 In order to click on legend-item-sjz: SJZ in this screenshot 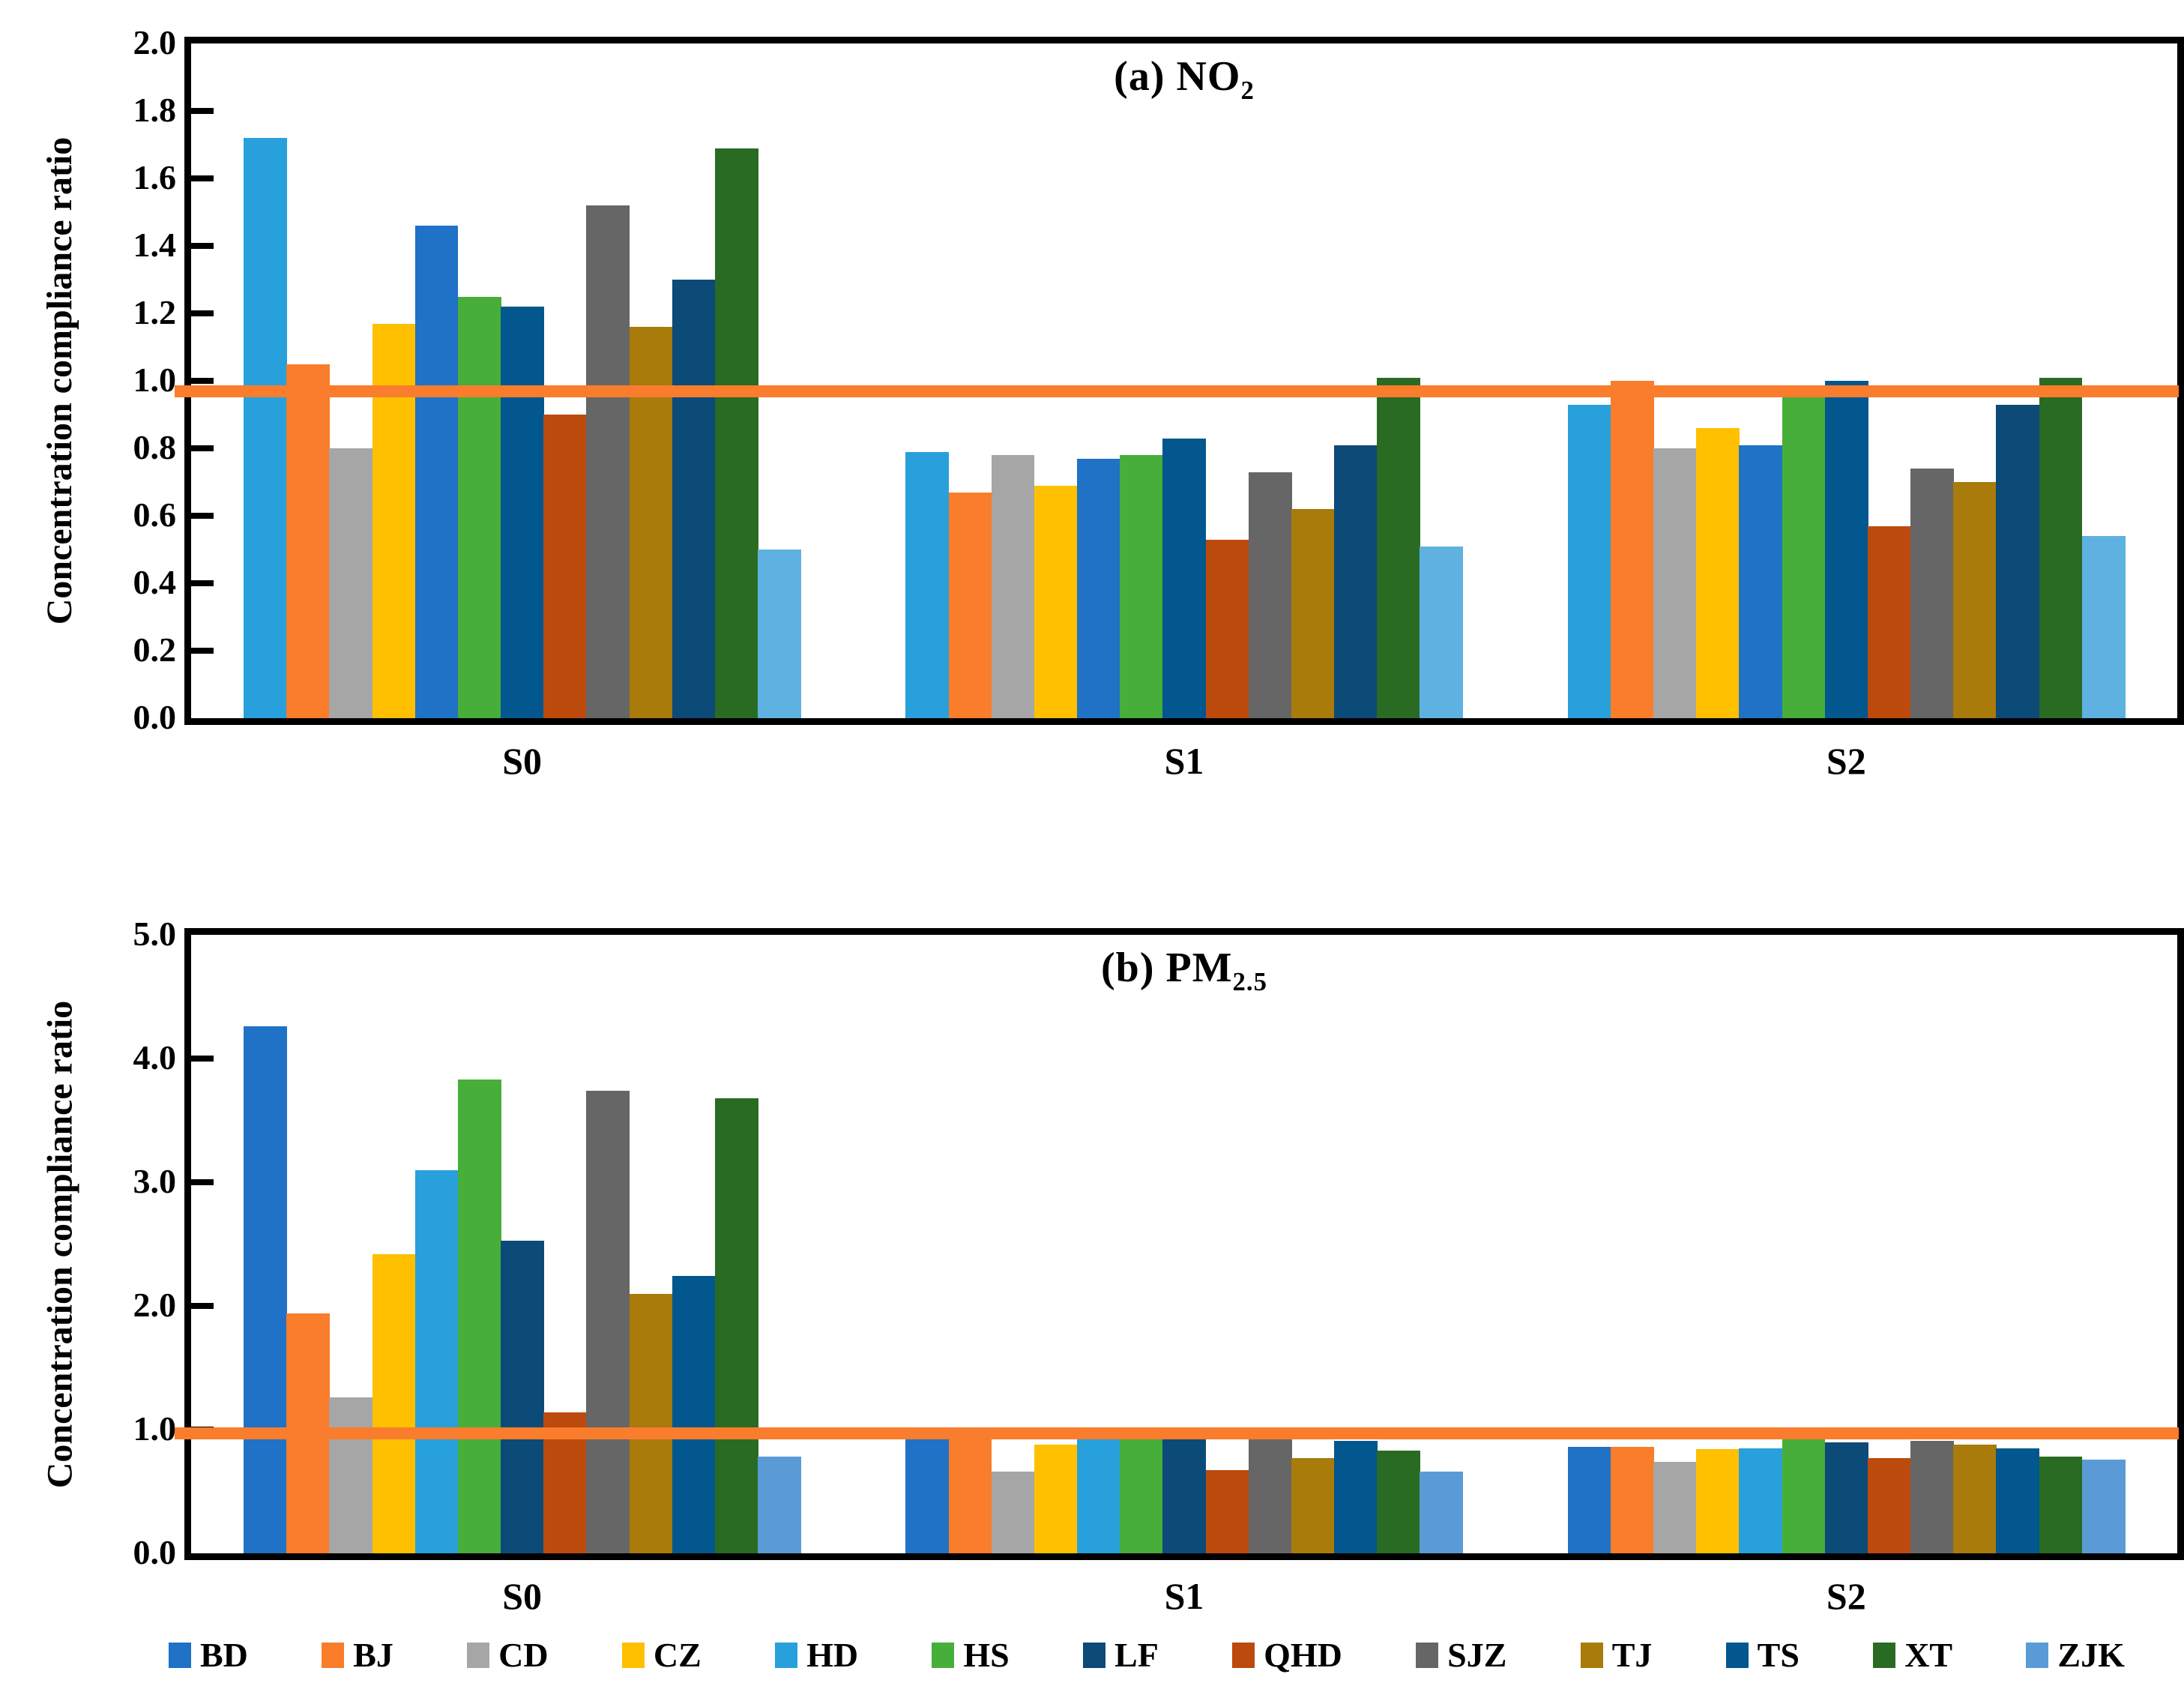, I will do `click(1461, 1655)`.